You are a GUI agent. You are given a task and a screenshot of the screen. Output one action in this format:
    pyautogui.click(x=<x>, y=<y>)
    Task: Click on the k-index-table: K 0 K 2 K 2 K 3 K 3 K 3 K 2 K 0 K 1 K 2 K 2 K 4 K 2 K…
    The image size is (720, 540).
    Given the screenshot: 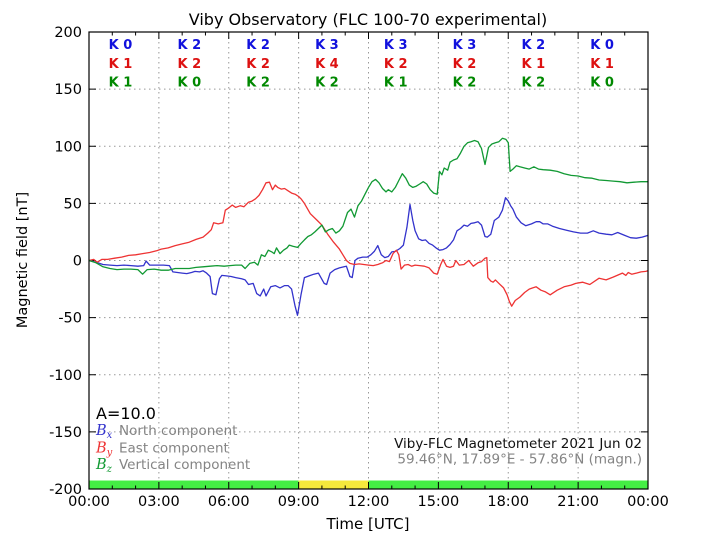 What is the action you would take?
    pyautogui.click(x=361, y=64)
    